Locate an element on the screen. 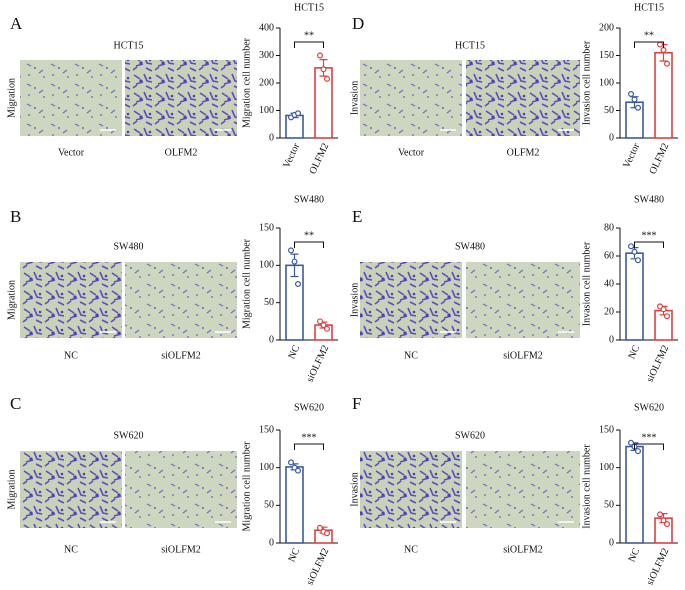 The height and width of the screenshot is (590, 685). y-tick-label: 40 is located at coordinates (609, 283).